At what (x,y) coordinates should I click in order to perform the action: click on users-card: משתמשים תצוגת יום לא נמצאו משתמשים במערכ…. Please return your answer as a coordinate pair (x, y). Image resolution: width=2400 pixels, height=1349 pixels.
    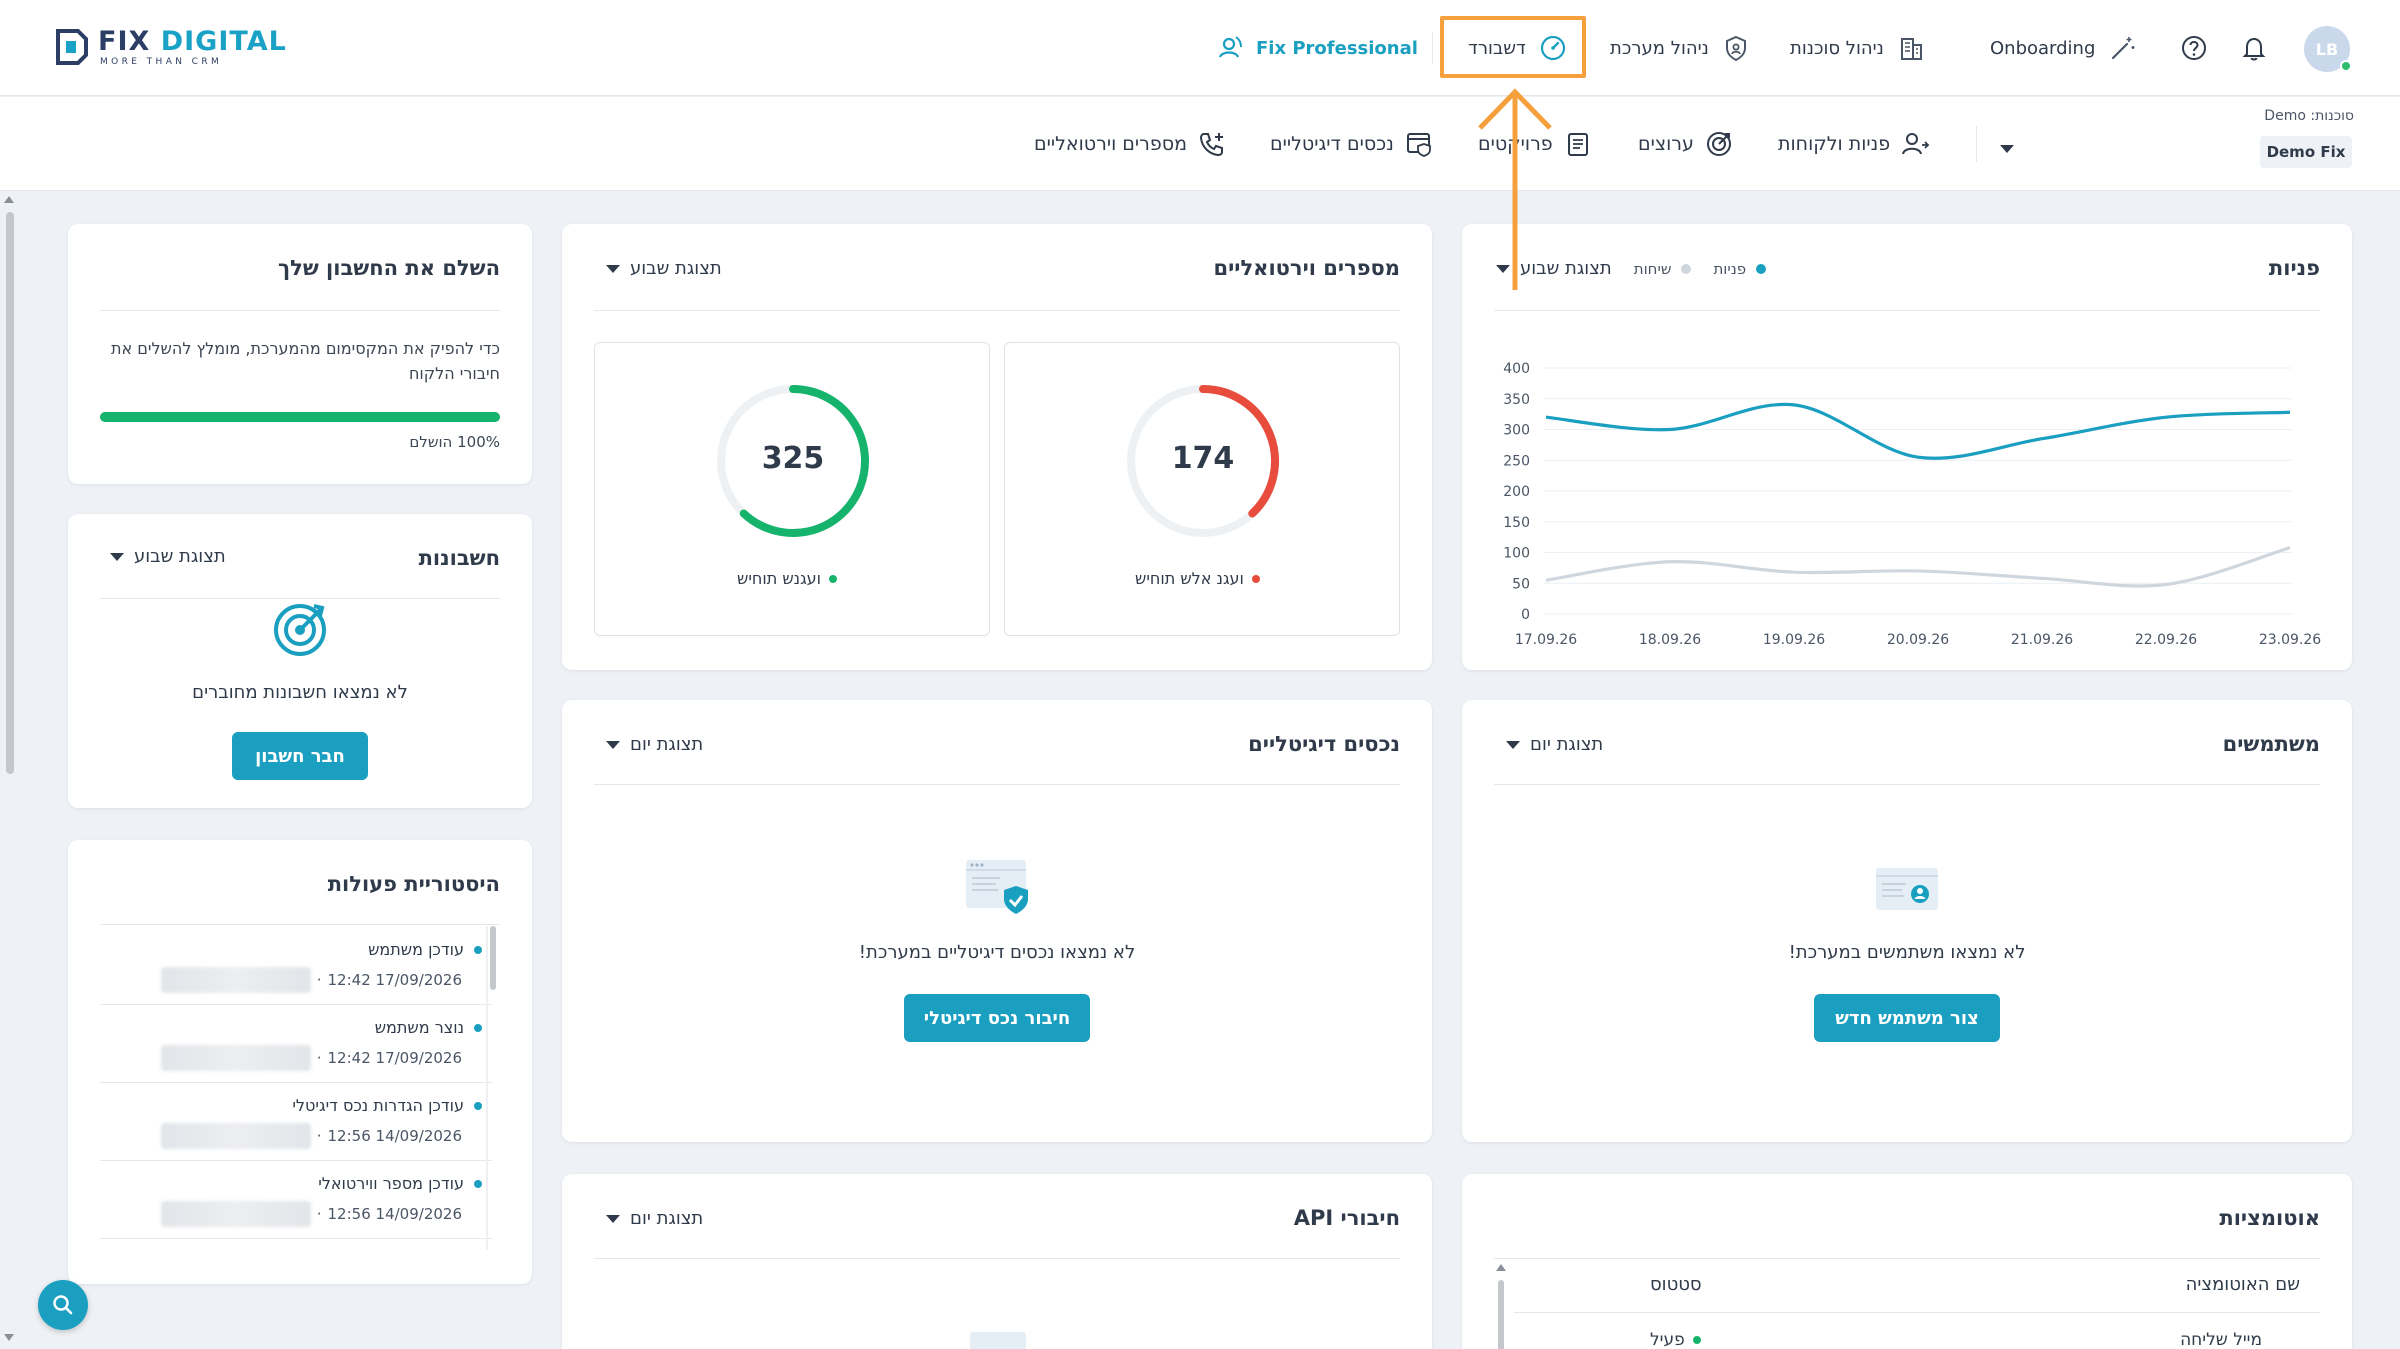
    Looking at the image, I should click on (1907, 921).